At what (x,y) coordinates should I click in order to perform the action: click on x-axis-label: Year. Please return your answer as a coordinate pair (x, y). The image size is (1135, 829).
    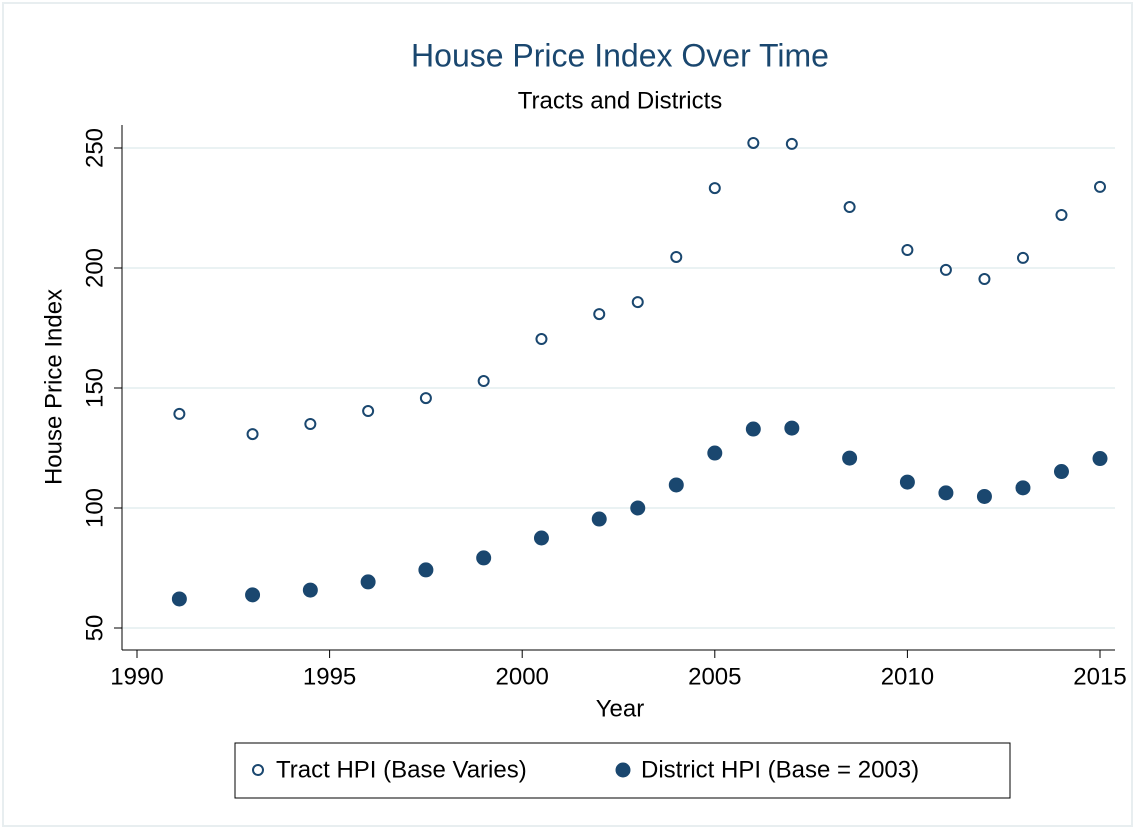
    Looking at the image, I should click on (620, 708).